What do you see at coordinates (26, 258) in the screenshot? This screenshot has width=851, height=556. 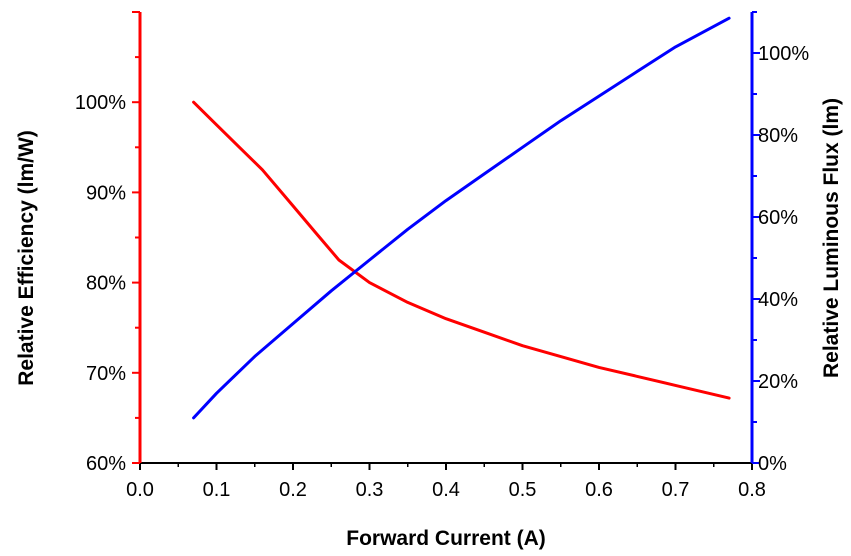 I see `left-y-axis-title: Relative Efficiency (lm/W)` at bounding box center [26, 258].